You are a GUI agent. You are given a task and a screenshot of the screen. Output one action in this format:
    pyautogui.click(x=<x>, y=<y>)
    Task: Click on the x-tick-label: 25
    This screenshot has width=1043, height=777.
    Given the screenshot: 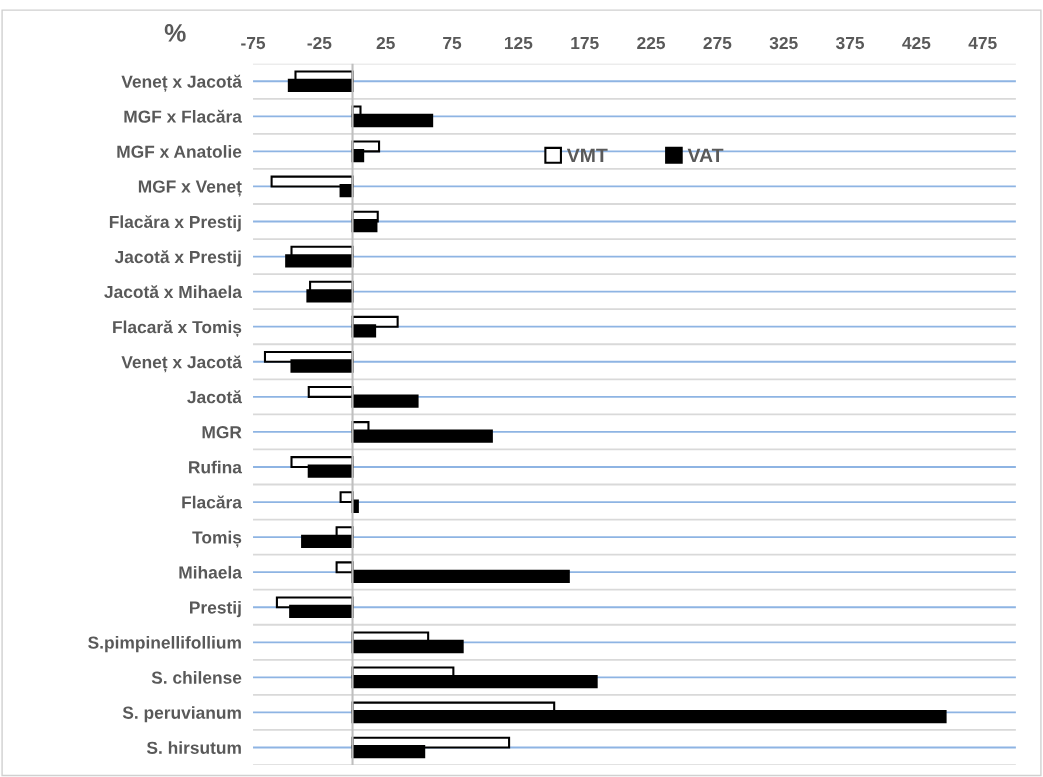 What is the action you would take?
    pyautogui.click(x=385, y=43)
    